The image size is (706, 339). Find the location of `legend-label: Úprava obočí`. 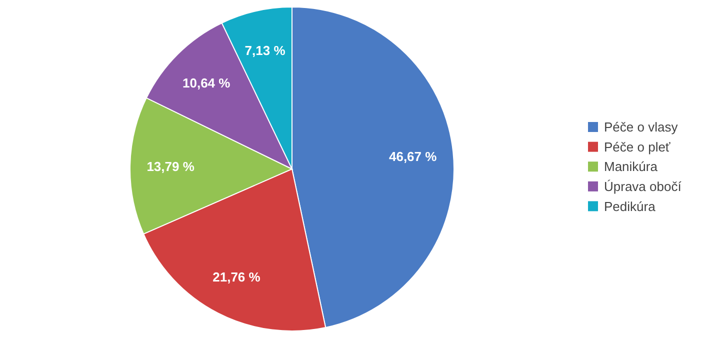

legend-label: Úprava obočí is located at coordinates (643, 186).